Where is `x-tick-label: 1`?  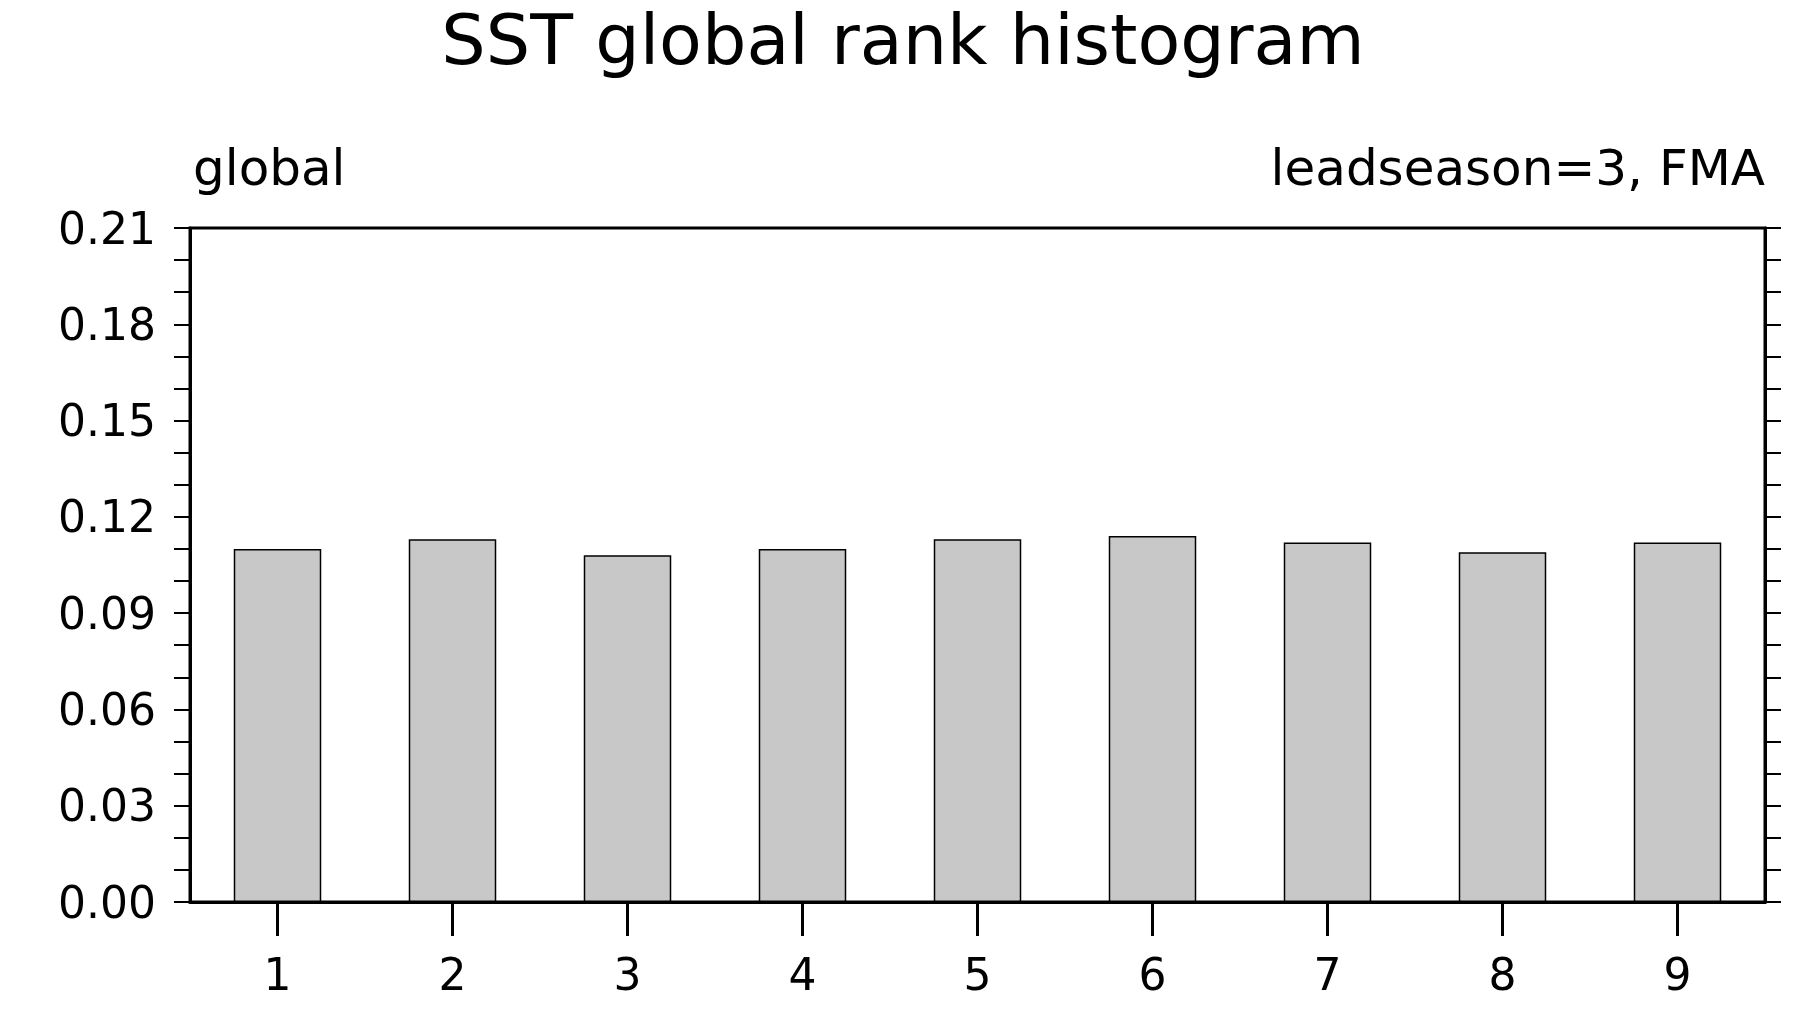
x-tick-label: 1 is located at coordinates (277, 974).